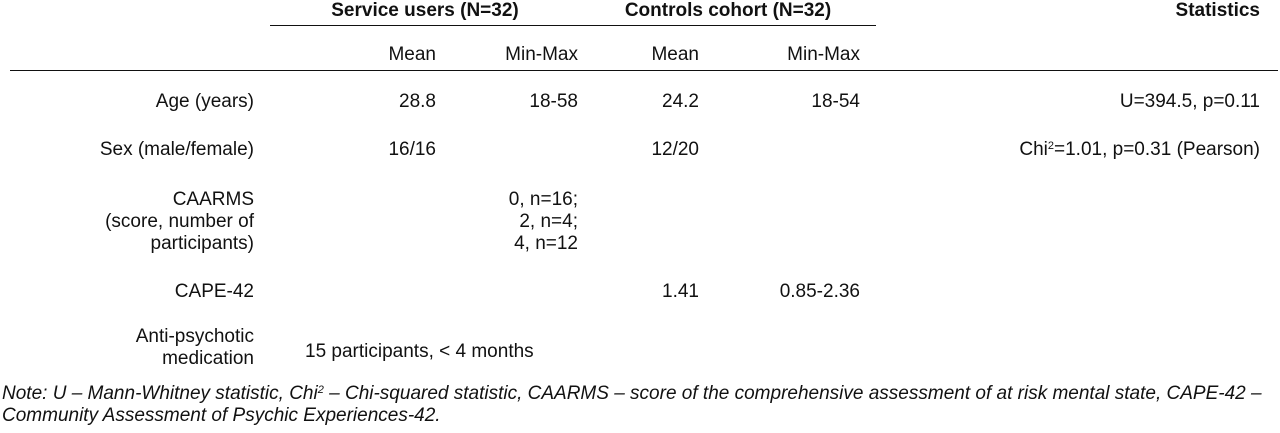  What do you see at coordinates (680, 101) in the screenshot?
I see `cell-age-c-mean: 24.2` at bounding box center [680, 101].